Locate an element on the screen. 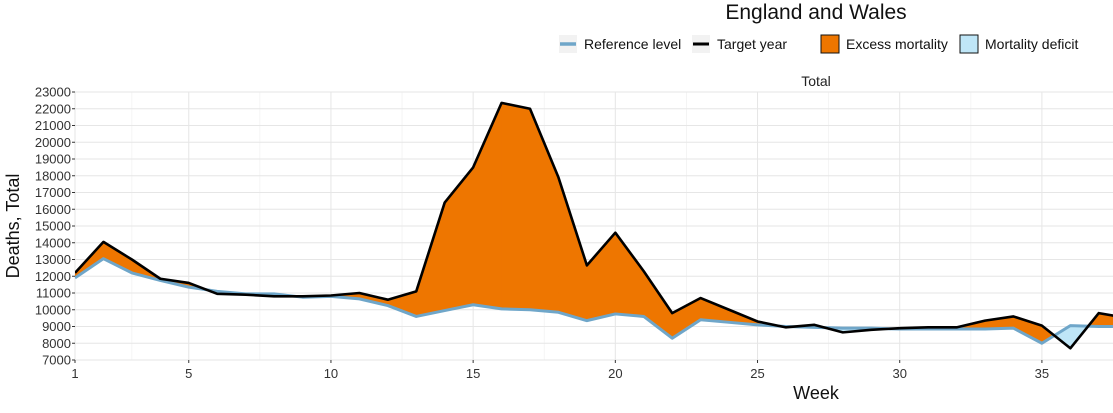  chart-title: England and Wales is located at coordinates (815, 12).